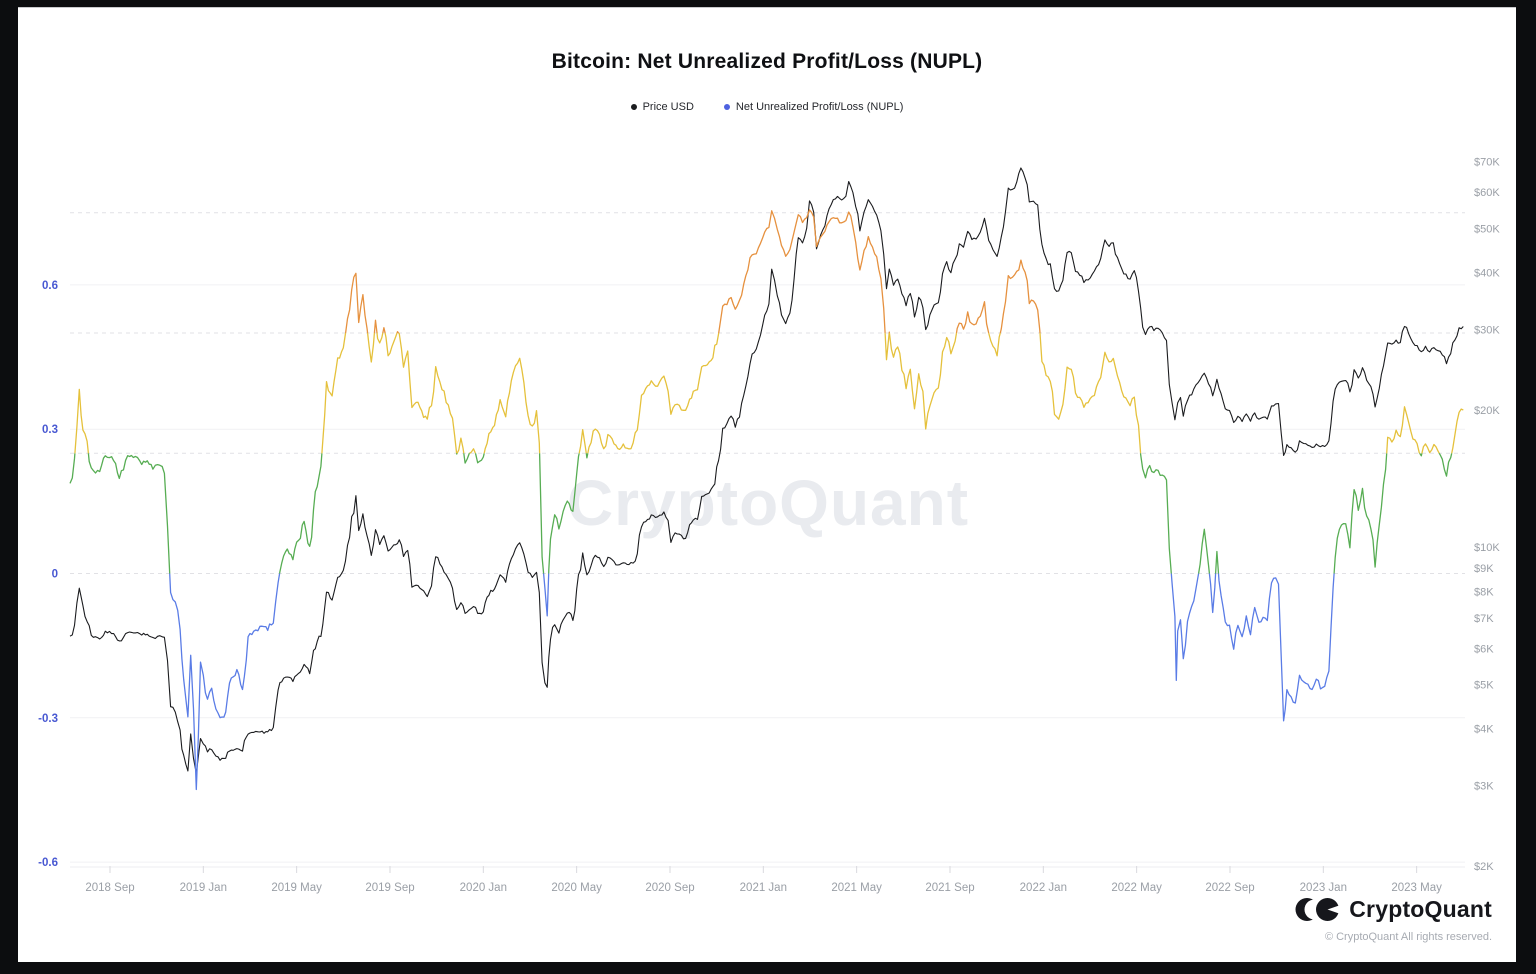 The height and width of the screenshot is (974, 1536). What do you see at coordinates (949, 888) in the screenshot?
I see `x-axis-tick-label: 2021 Sep` at bounding box center [949, 888].